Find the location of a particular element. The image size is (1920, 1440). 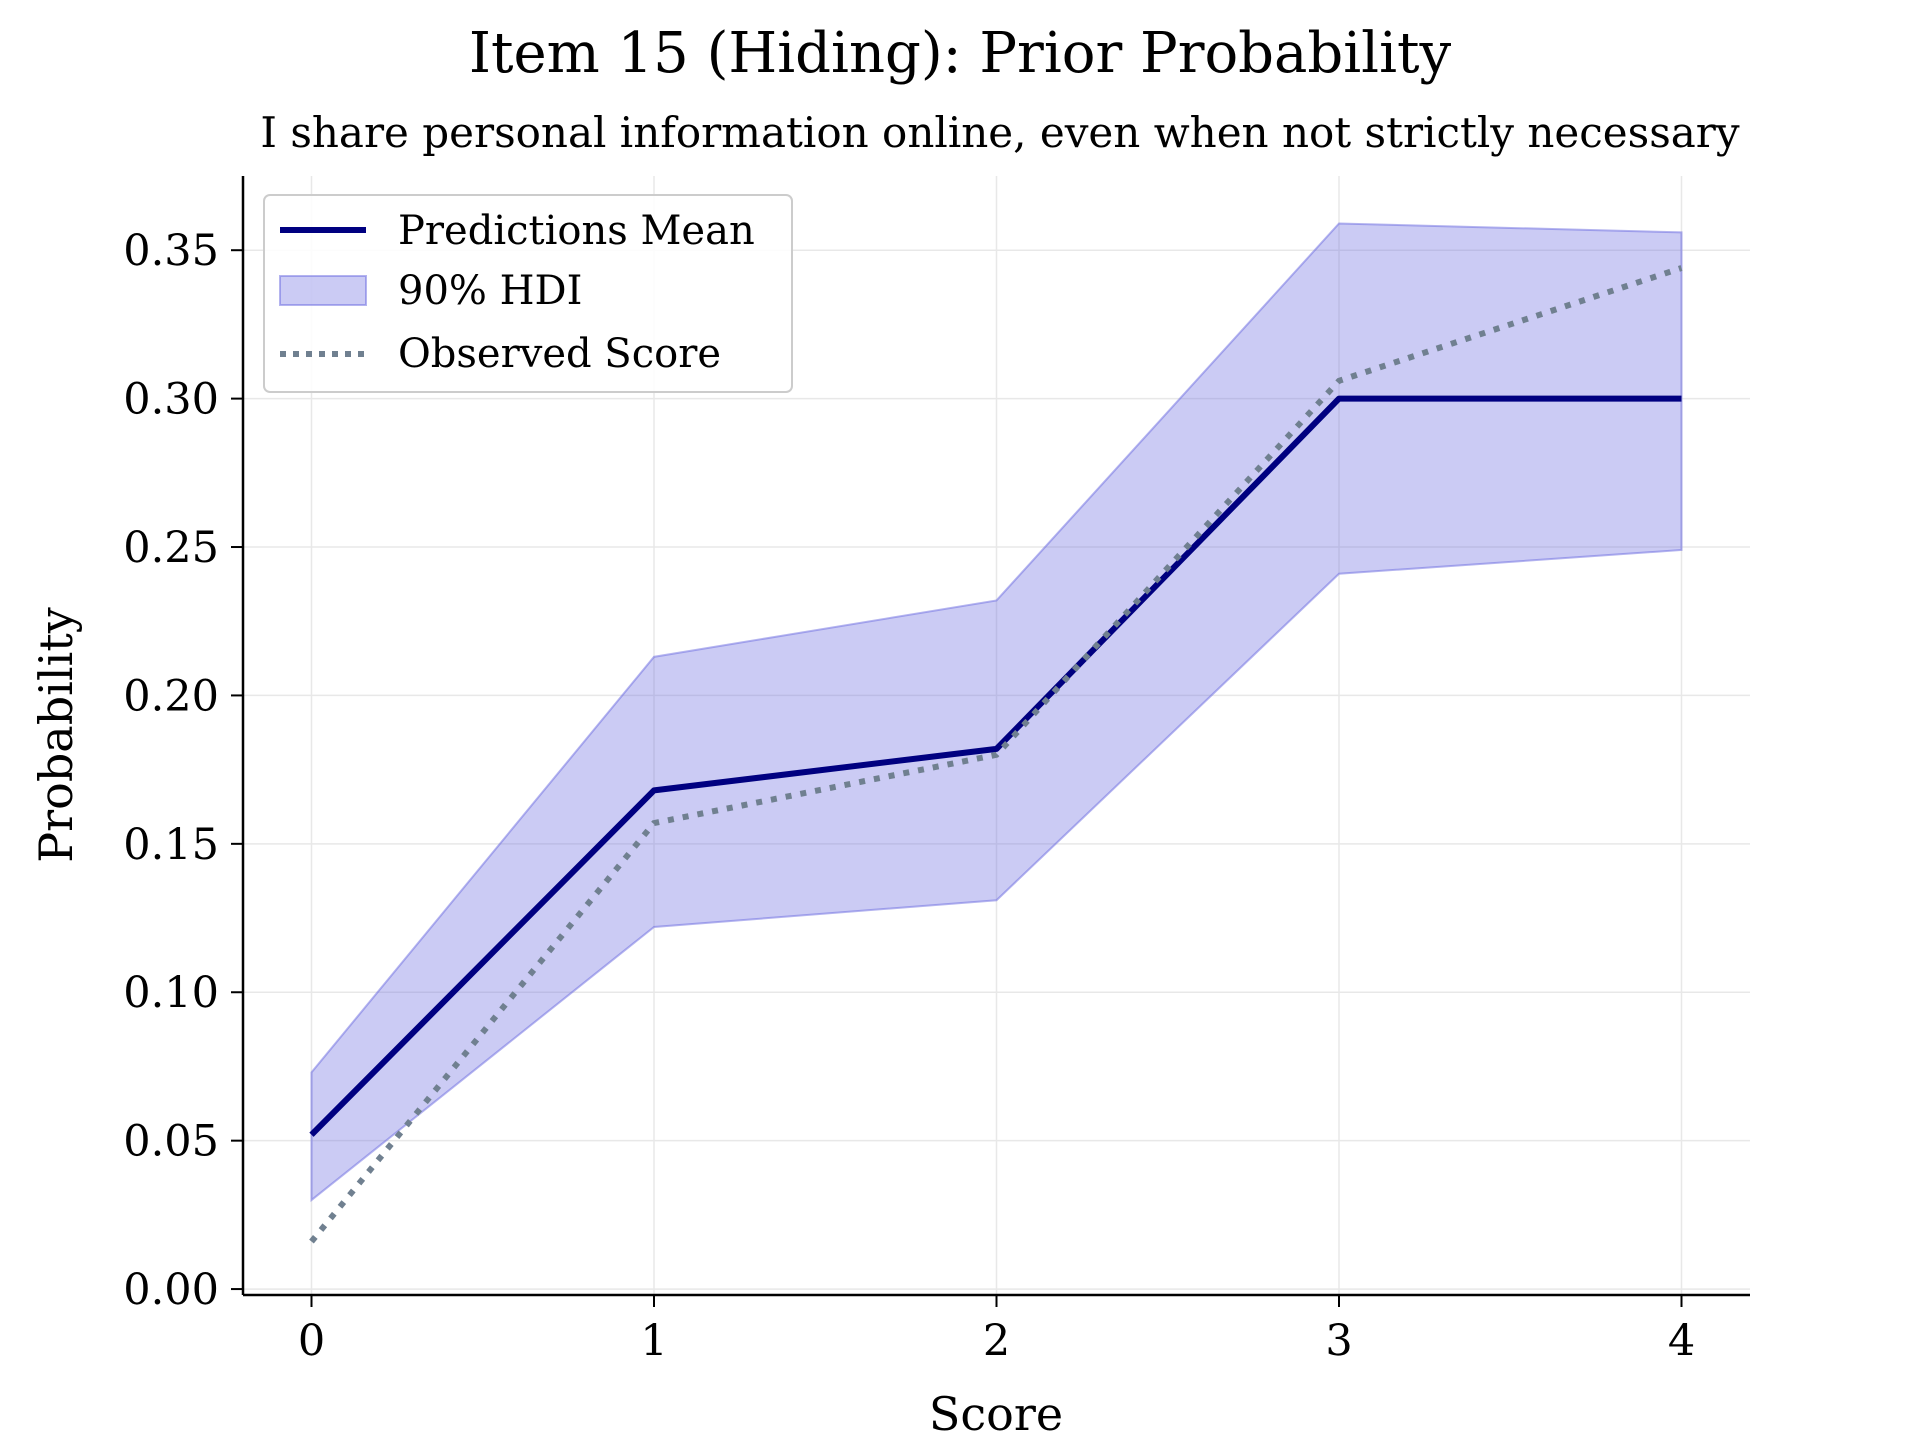

legend-frame is located at coordinates (528, 293).